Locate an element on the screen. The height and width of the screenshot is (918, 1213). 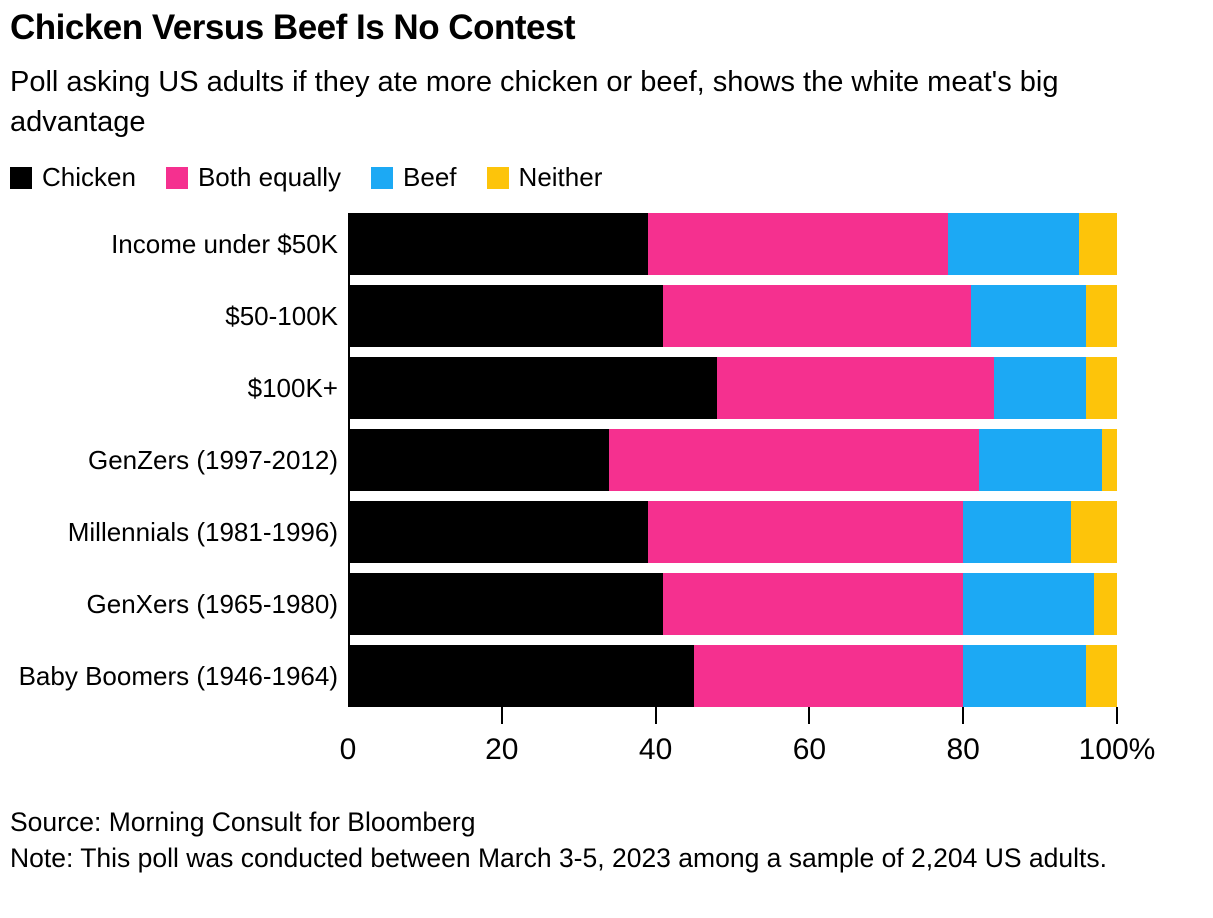
axis-tick-label: 0 is located at coordinates (348, 750).